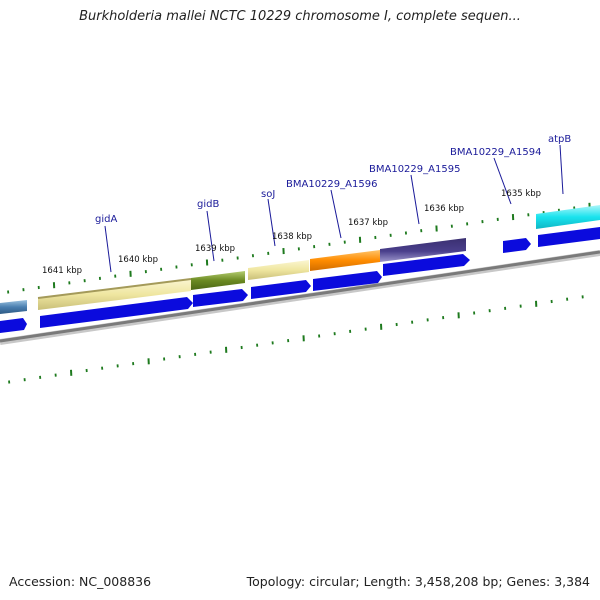 Image resolution: width=600 pixels, height=600 pixels. I want to click on gene-label-BMA10229_A1594: BMA10229_A1594, so click(495, 152).